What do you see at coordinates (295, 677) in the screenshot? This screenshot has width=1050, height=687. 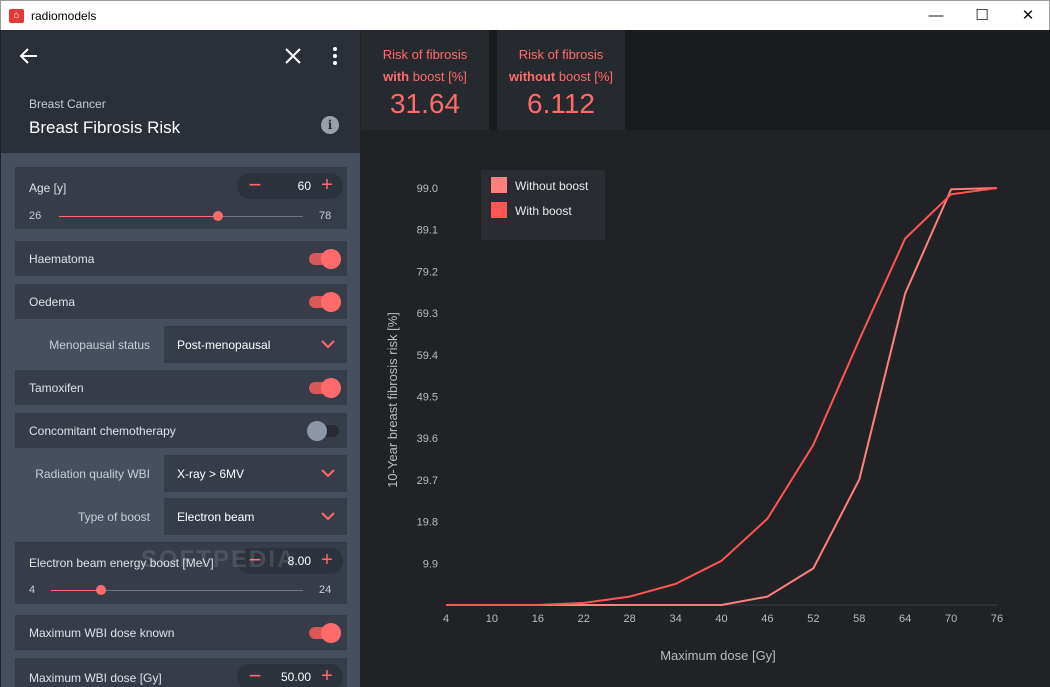 I see `wbi-dose-value: 50.00` at bounding box center [295, 677].